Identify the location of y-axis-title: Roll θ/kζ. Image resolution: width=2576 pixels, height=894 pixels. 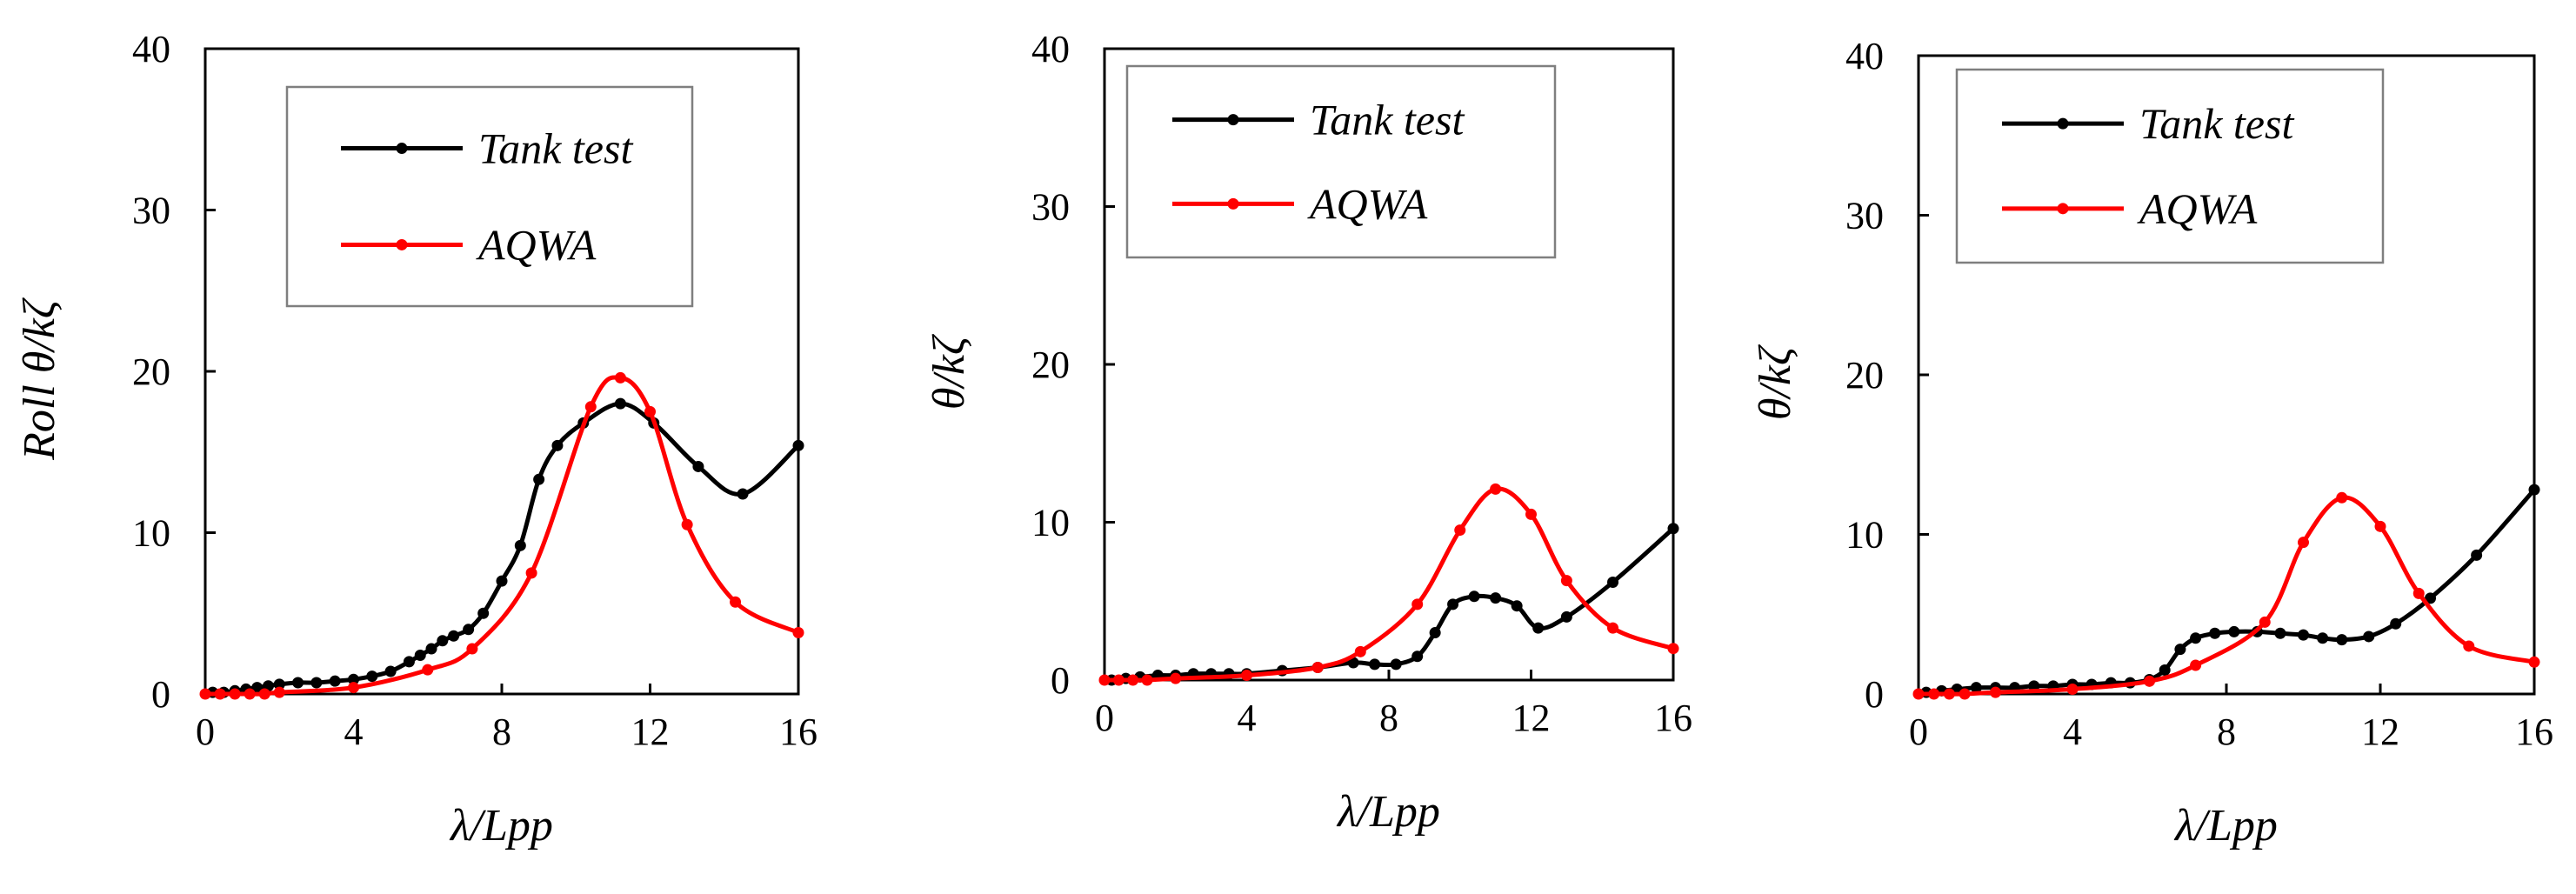
(39, 379).